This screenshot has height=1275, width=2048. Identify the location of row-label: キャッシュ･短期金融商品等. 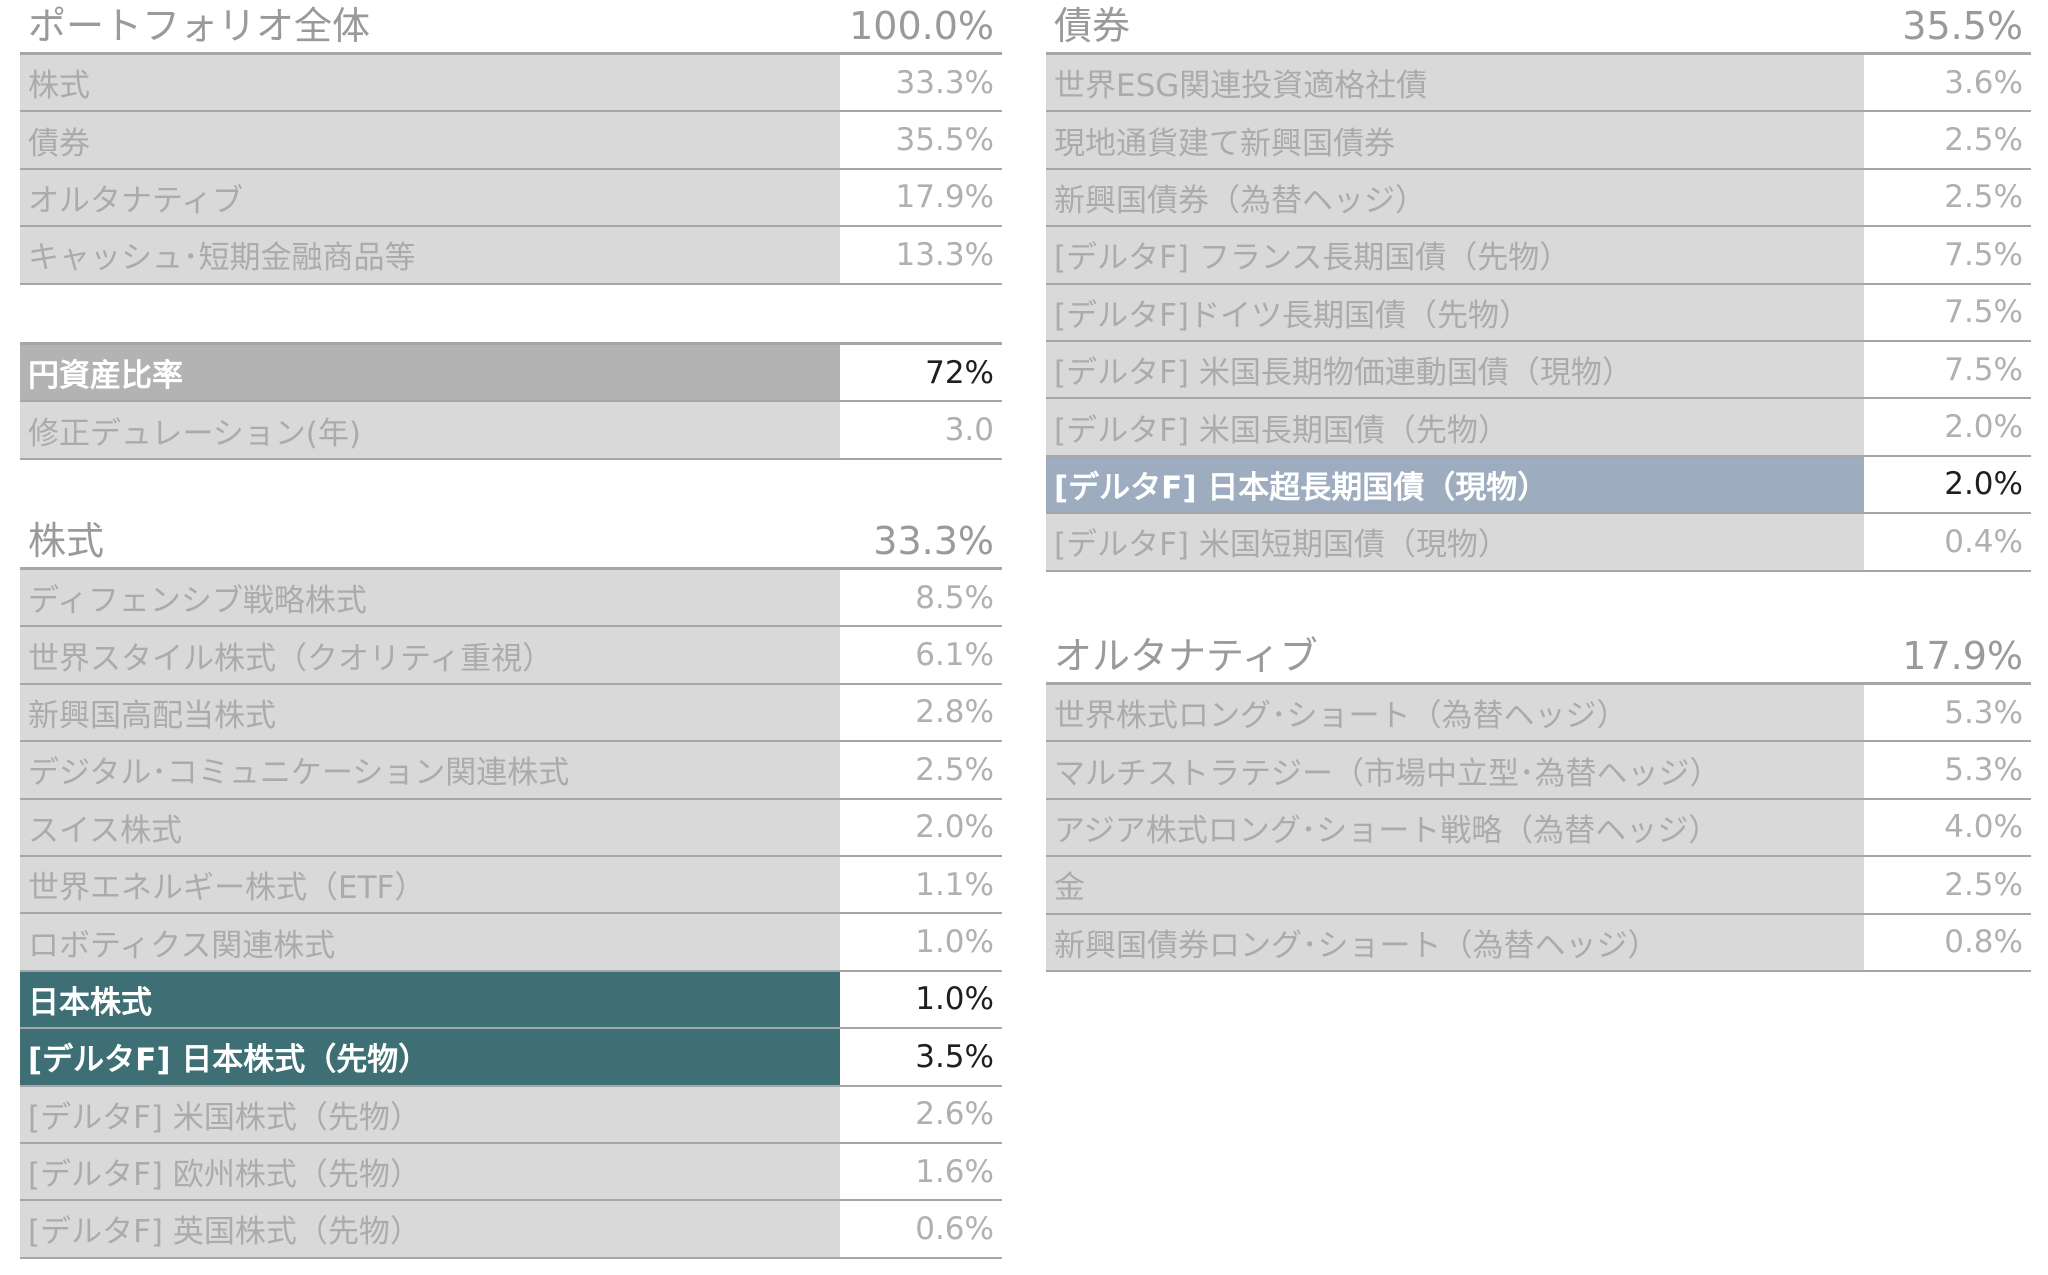
(432, 255).